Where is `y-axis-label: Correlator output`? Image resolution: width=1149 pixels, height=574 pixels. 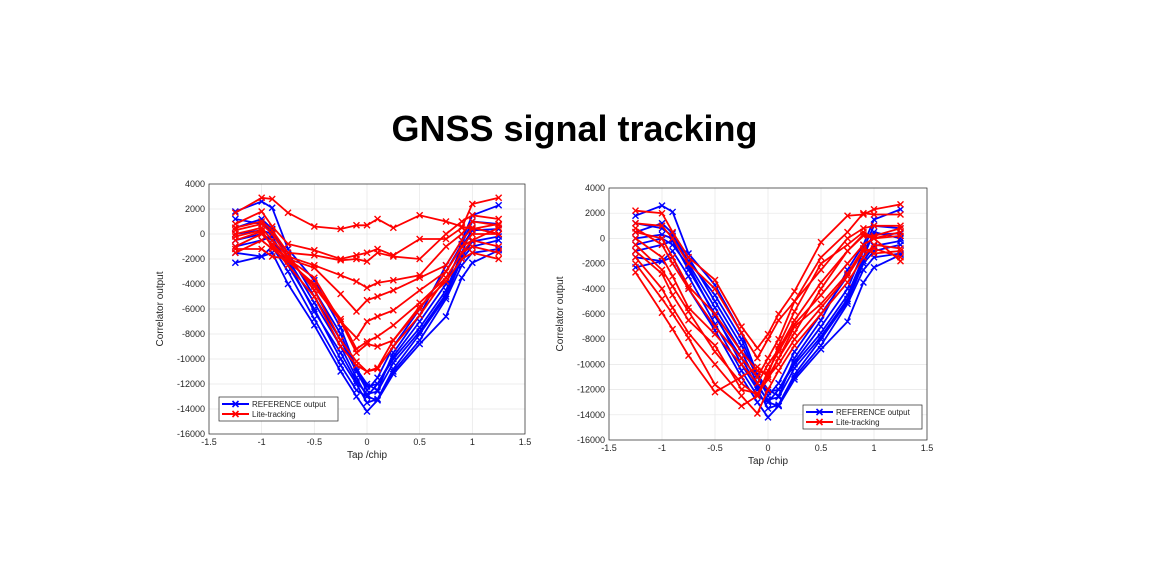 y-axis-label: Correlator output is located at coordinates (160, 308).